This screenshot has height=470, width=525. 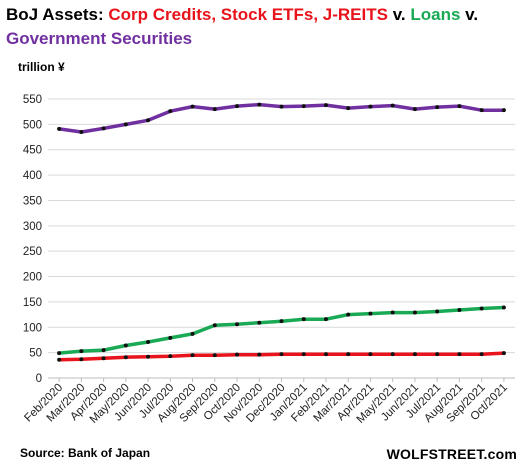 I want to click on y-tick-label: 150, so click(x=32, y=303).